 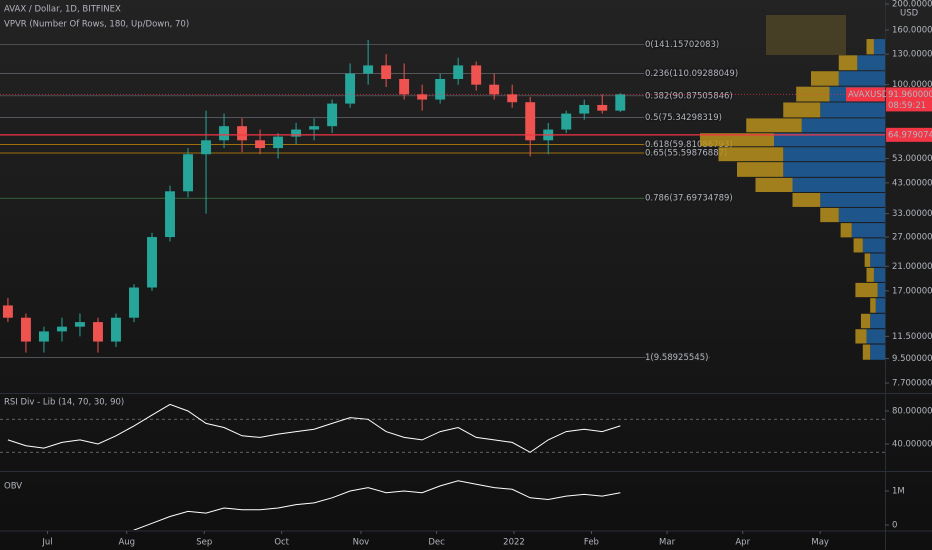 What do you see at coordinates (898, 492) in the screenshot?
I see `y-tick-label: 1M` at bounding box center [898, 492].